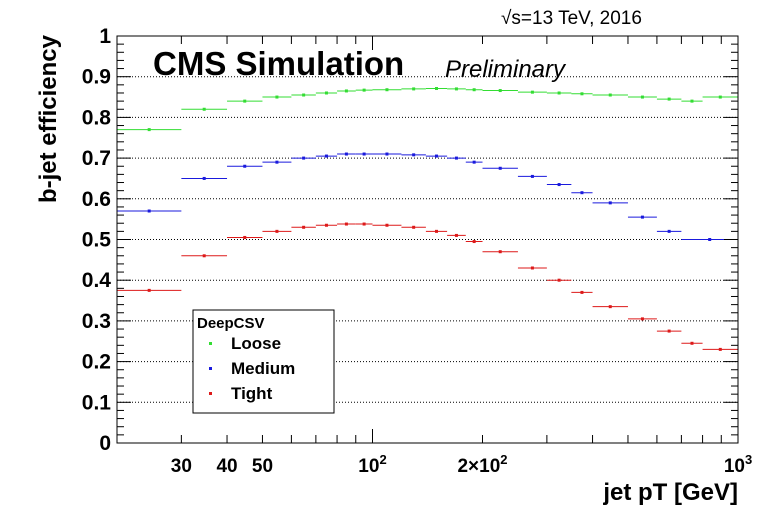  I want to click on y-tick-label: 1, so click(105, 36).